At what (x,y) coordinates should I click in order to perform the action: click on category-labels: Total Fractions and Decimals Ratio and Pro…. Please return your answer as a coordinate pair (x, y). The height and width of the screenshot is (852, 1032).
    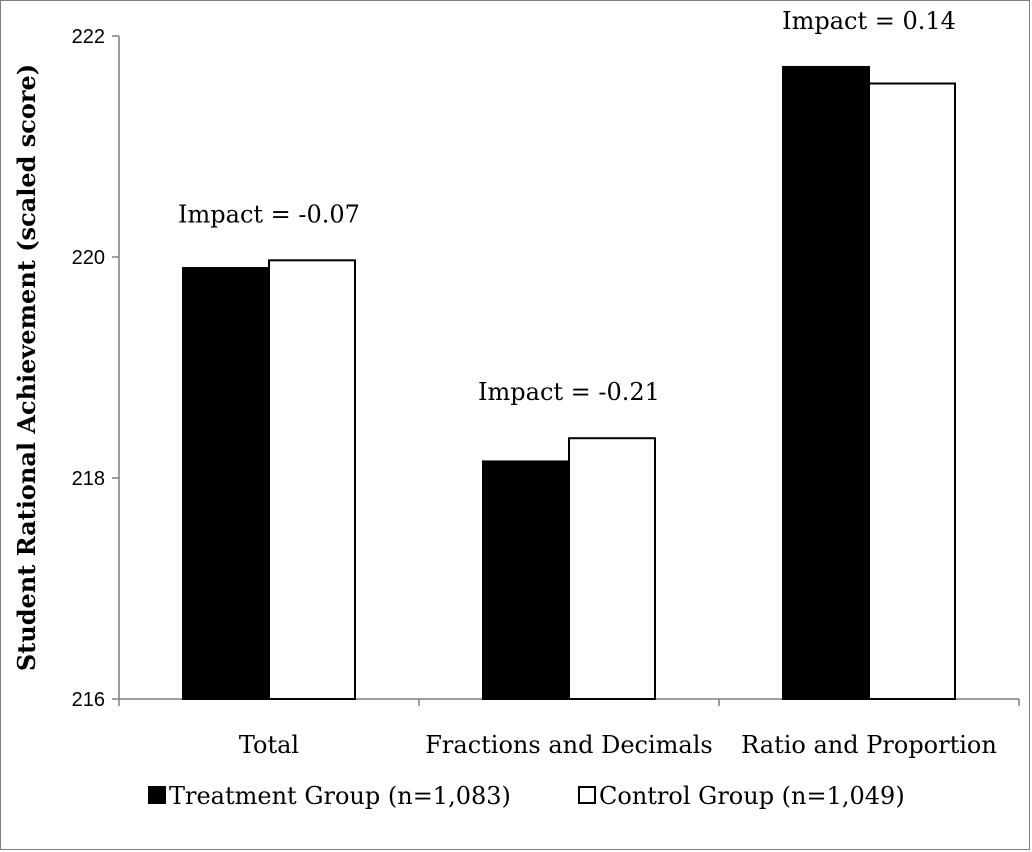
    Looking at the image, I should click on (618, 745).